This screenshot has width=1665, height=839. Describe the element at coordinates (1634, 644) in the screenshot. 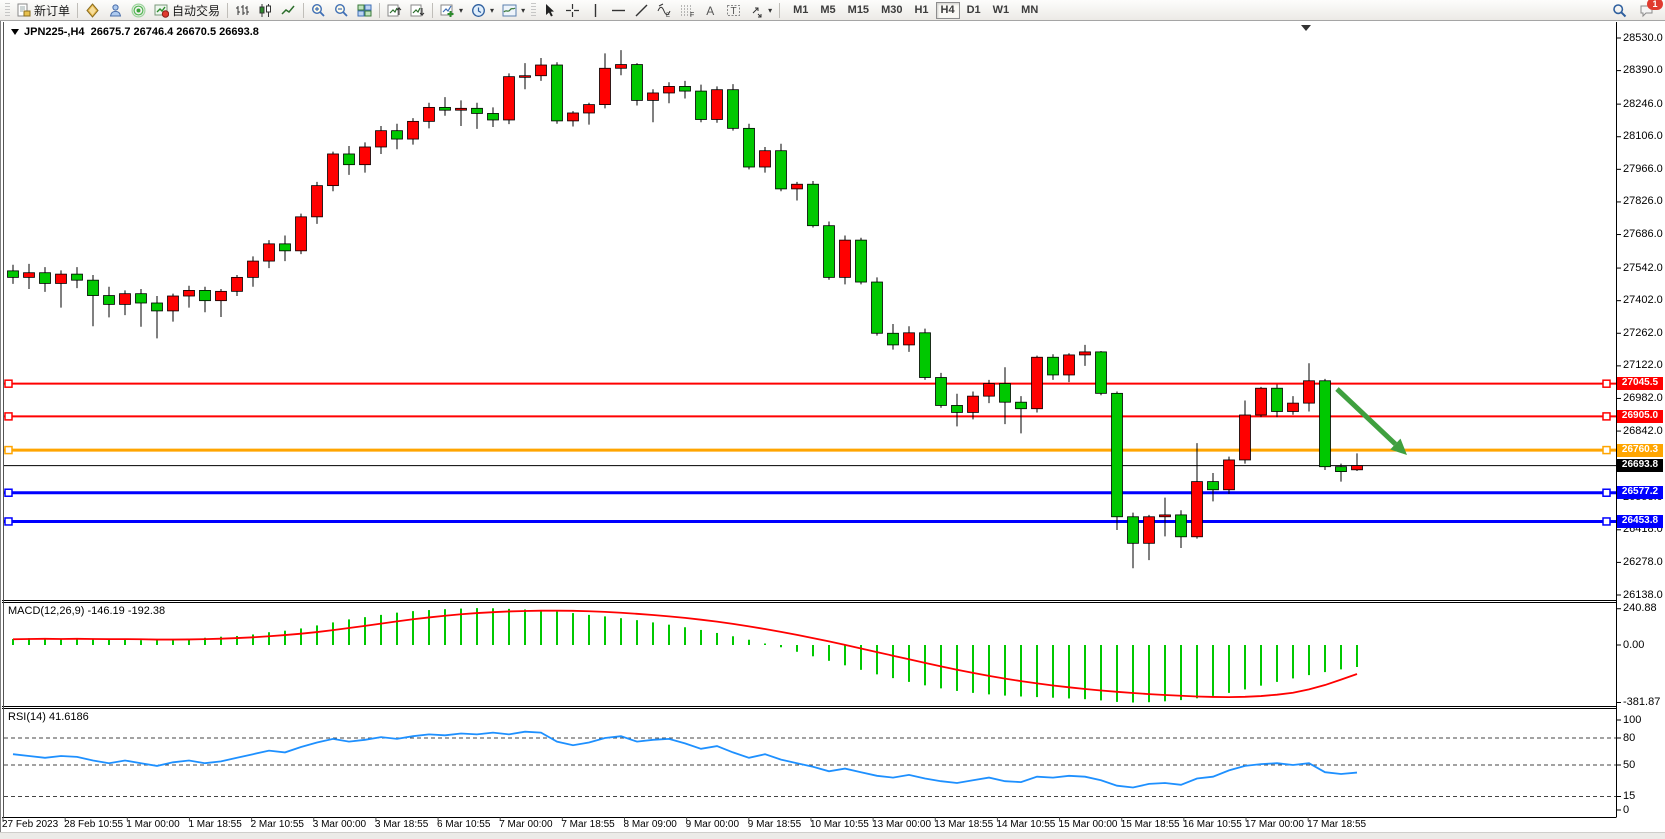

I see `macd-tick-label: 0.00` at that location.